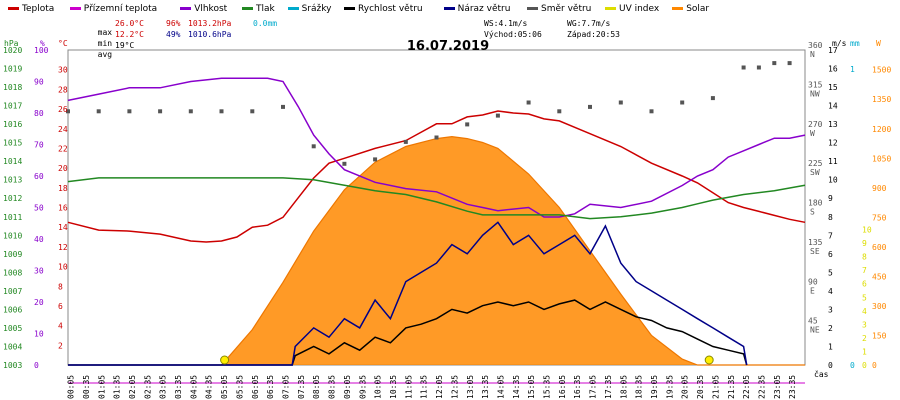 This screenshot has width=900, height=400. What do you see at coordinates (864, 324) in the screenshot?
I see `uv-tick: 3` at bounding box center [864, 324].